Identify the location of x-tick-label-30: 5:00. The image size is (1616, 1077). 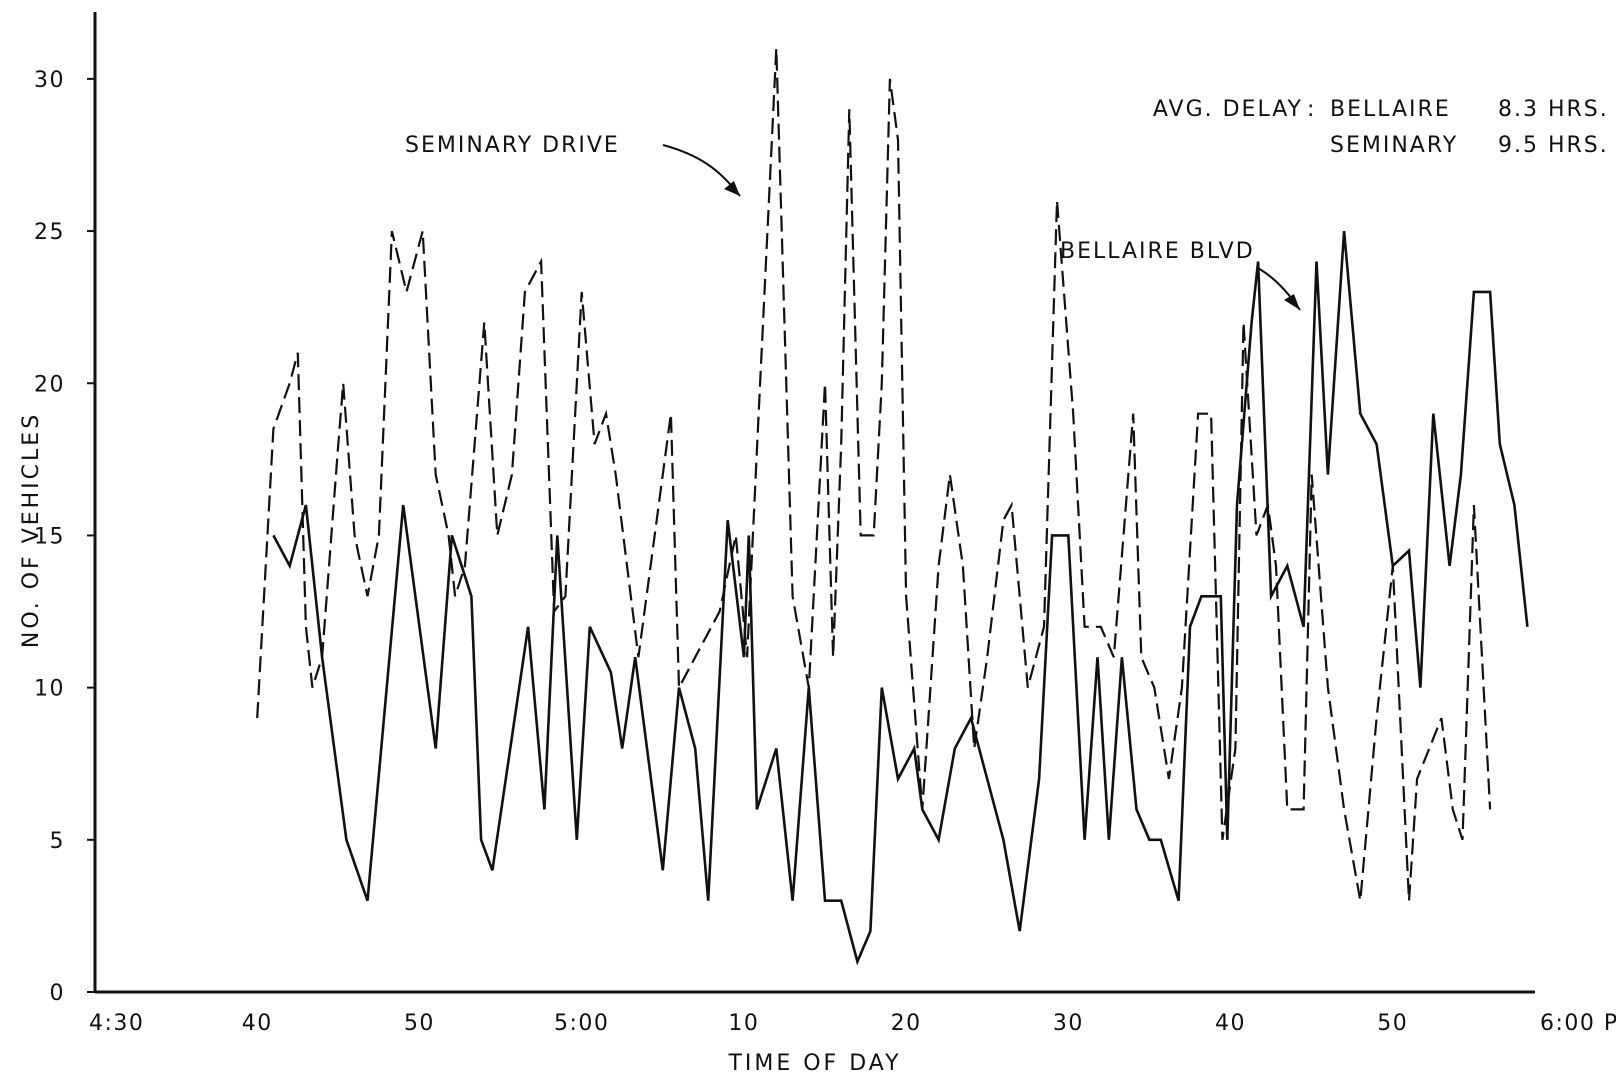
(581, 1023).